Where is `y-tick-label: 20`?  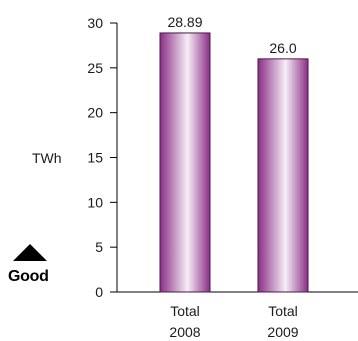 y-tick-label: 20 is located at coordinates (95, 113).